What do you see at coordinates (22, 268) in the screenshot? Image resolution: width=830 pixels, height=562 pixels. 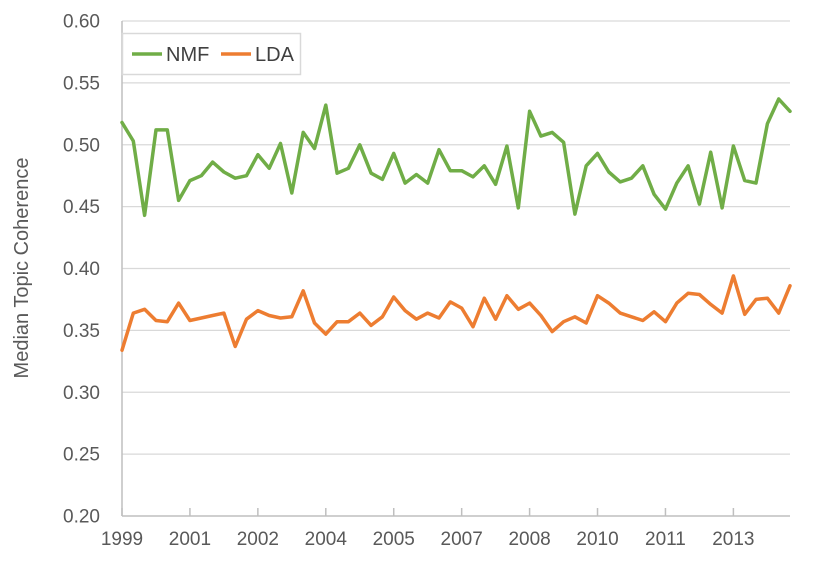 I see `y-axis-title: Median Topic Coherence` at bounding box center [22, 268].